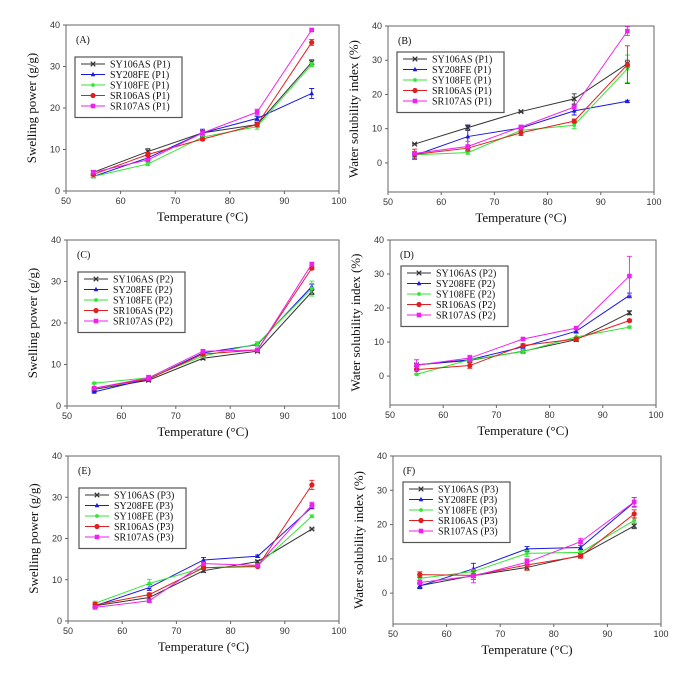 Image resolution: width=690 pixels, height=676 pixels. I want to click on panel-label: (A), so click(83, 40).